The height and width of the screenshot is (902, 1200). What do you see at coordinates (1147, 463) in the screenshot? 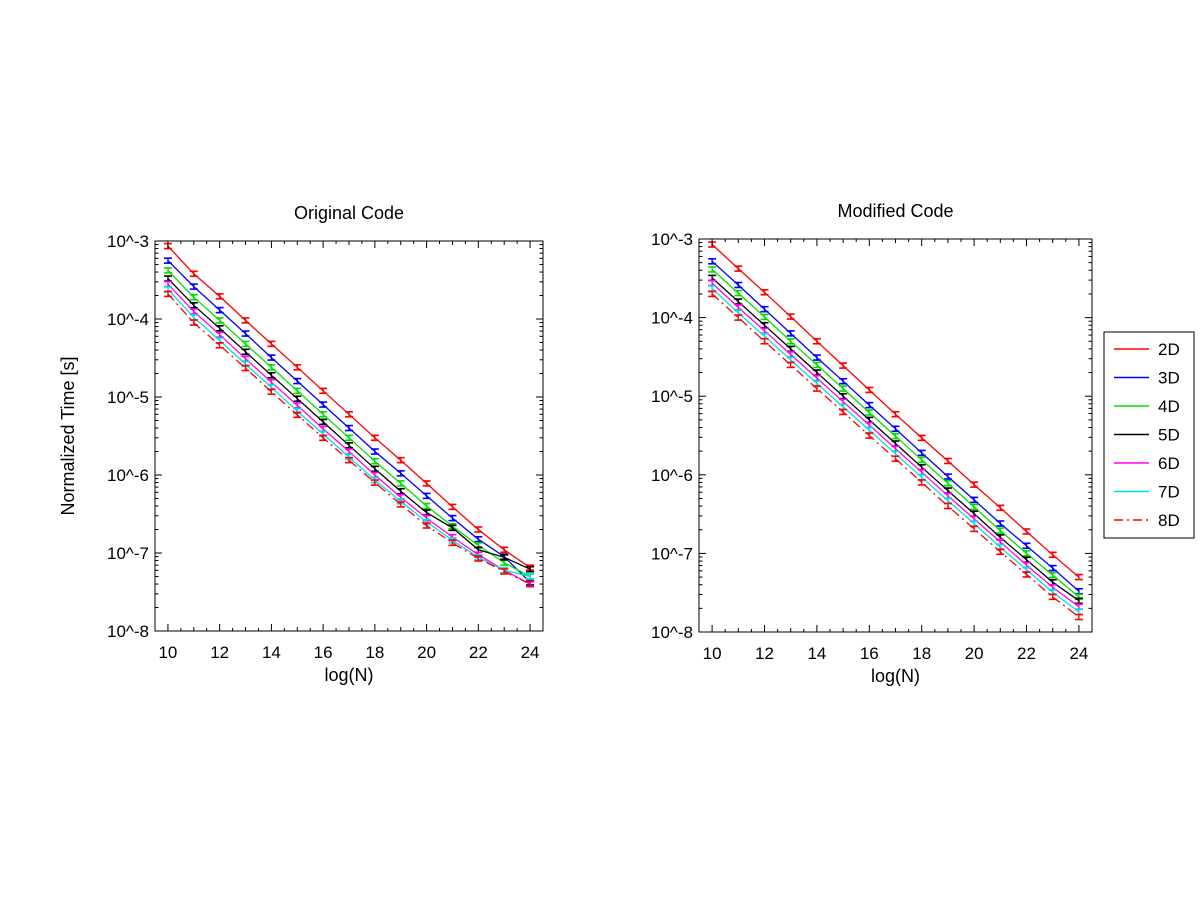
I see `legend-item-6D: 6D` at bounding box center [1147, 463].